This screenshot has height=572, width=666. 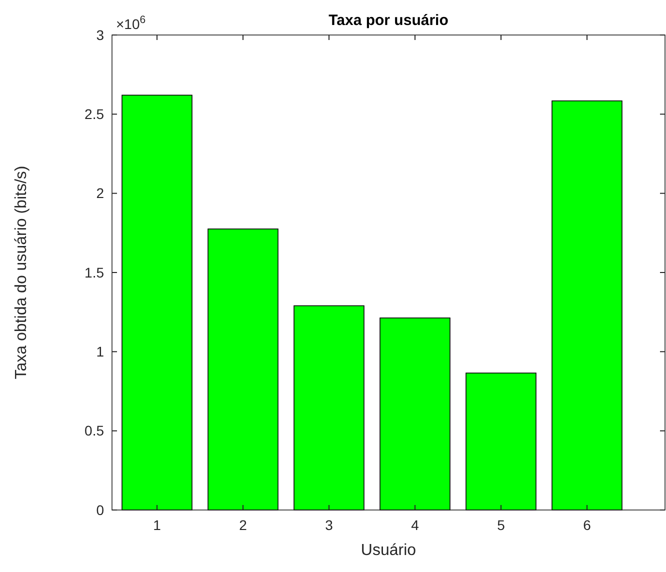 I want to click on y-tick-label: 3, so click(x=100, y=34).